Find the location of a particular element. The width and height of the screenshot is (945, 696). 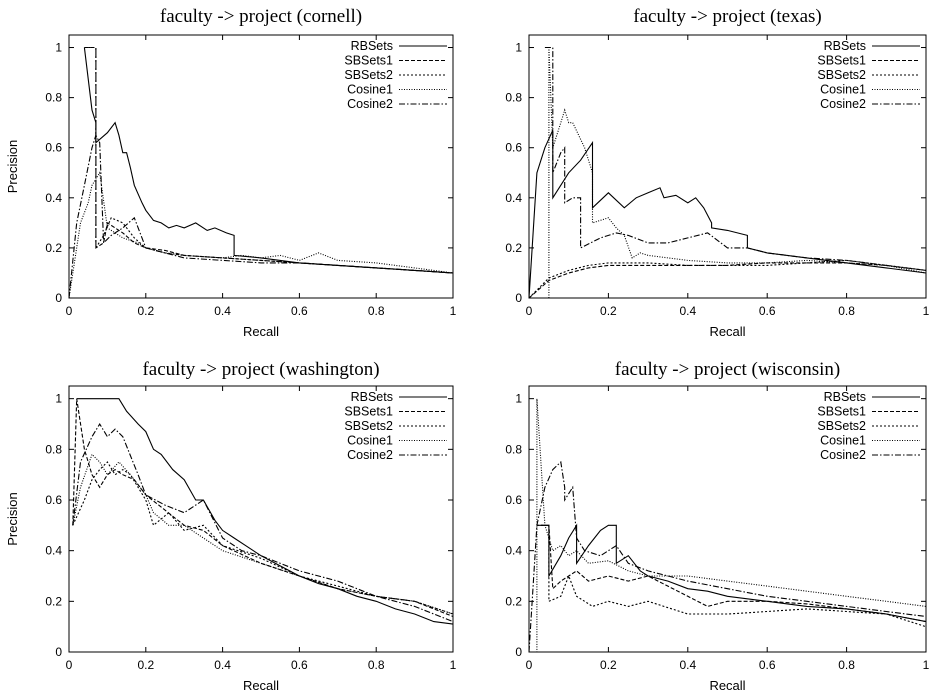

chart-title: faculty -> project (wisconsin) is located at coordinates (727, 369).